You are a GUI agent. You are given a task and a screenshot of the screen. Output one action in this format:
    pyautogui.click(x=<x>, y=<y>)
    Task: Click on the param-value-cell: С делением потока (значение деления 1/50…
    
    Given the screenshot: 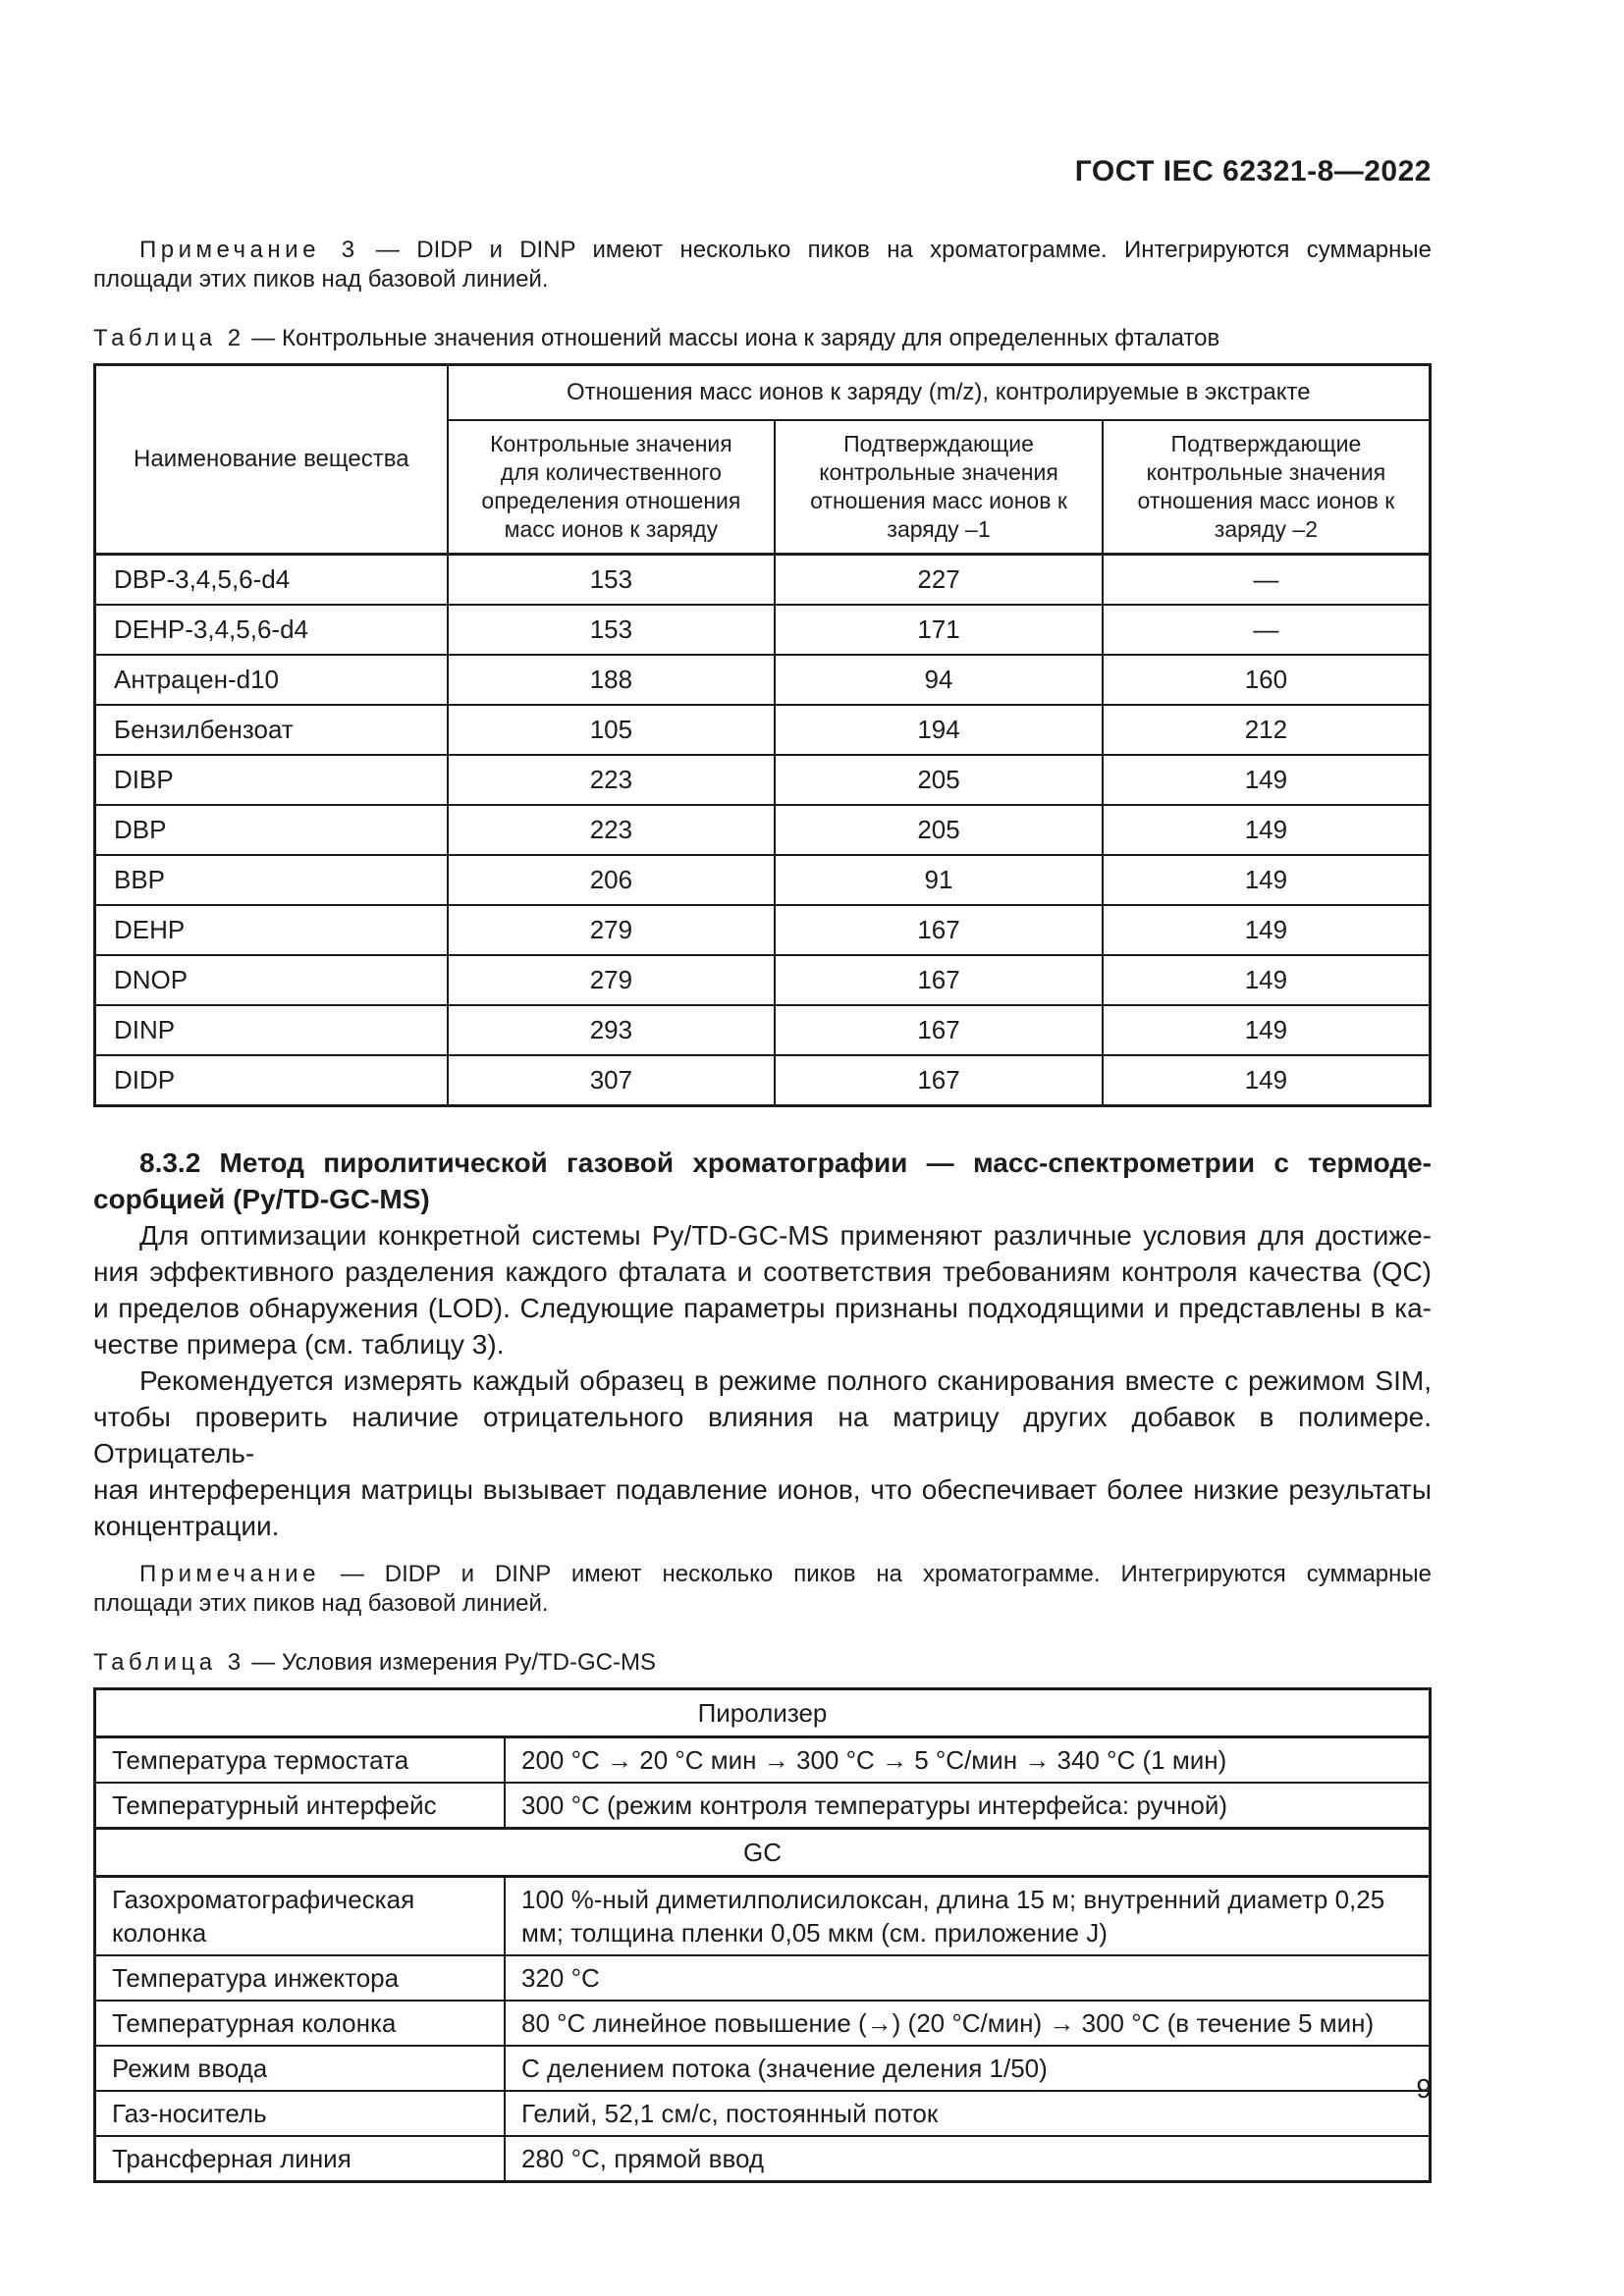 What is the action you would take?
    pyautogui.click(x=968, y=2068)
    